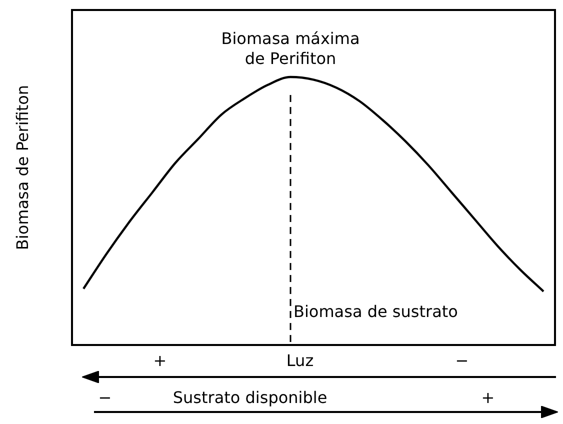 Image resolution: width=563 pixels, height=424 pixels. What do you see at coordinates (290, 48) in the screenshot?
I see `text: Biomasa máxima de Perifiton` at bounding box center [290, 48].